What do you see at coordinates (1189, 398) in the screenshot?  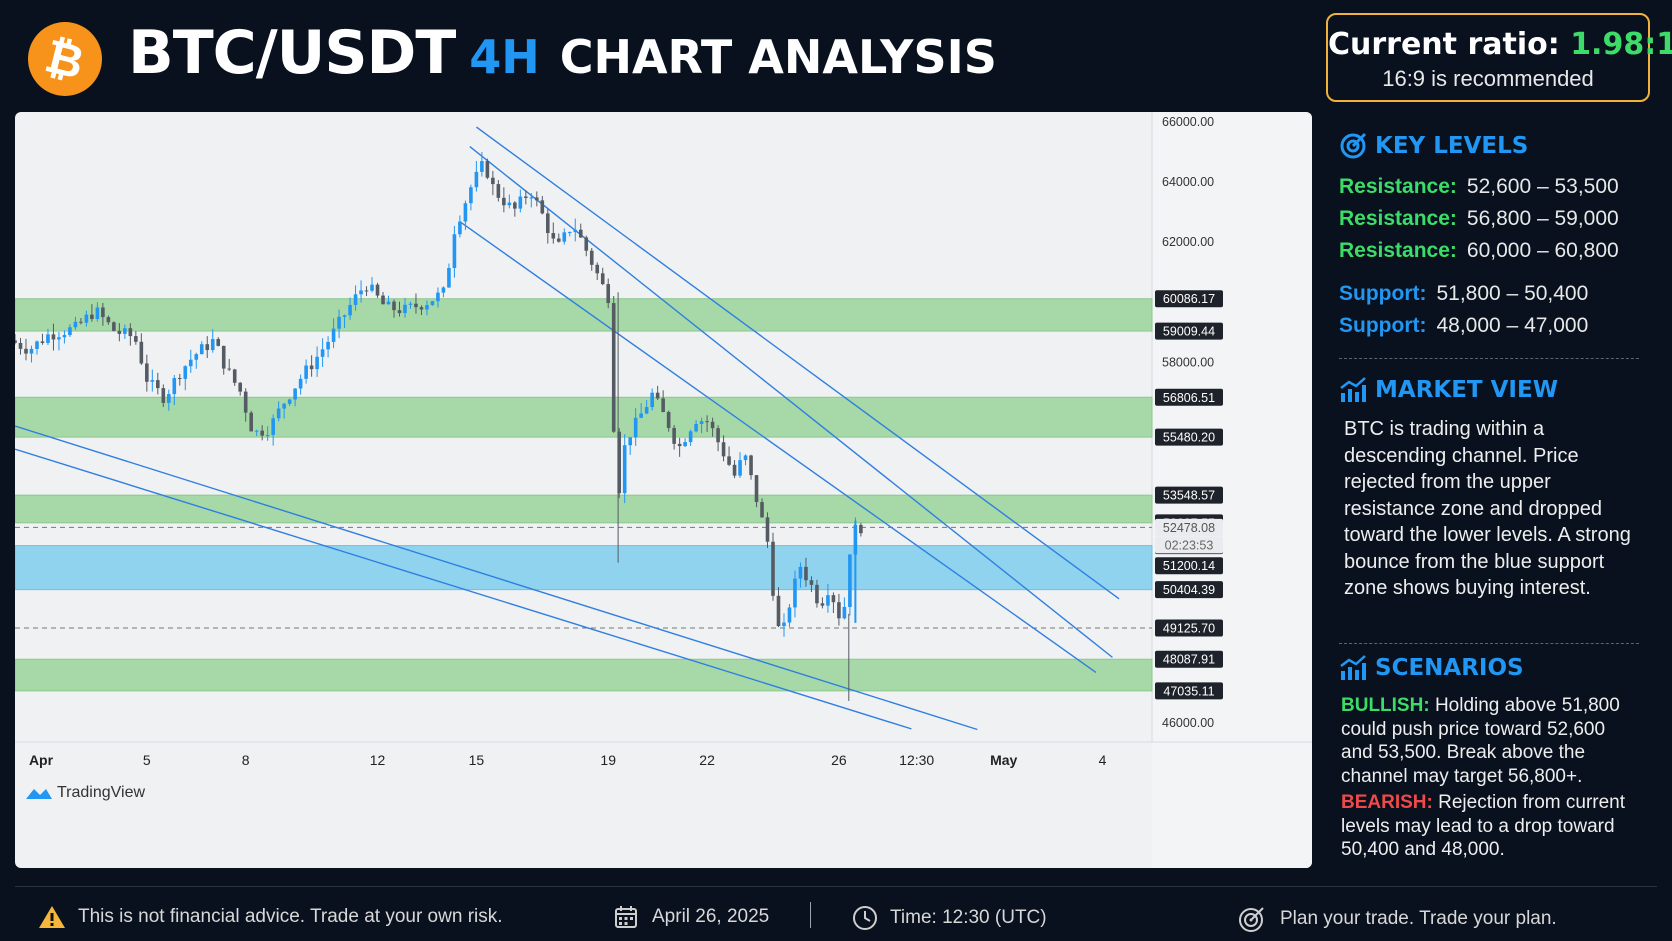 I see `price-level-label: 56806.51` at bounding box center [1189, 398].